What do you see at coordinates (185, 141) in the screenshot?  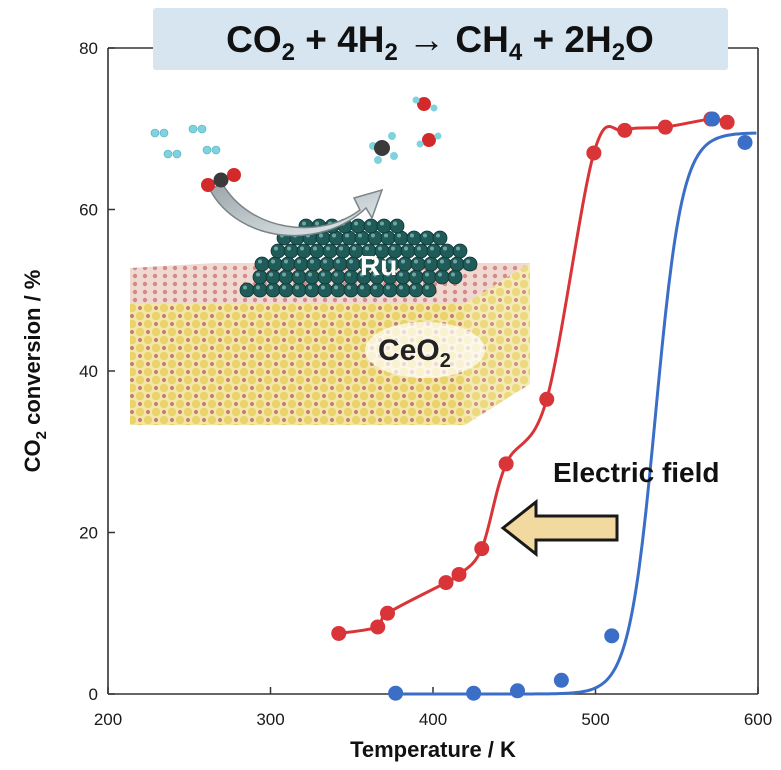 I see `h2-molecules-icon` at bounding box center [185, 141].